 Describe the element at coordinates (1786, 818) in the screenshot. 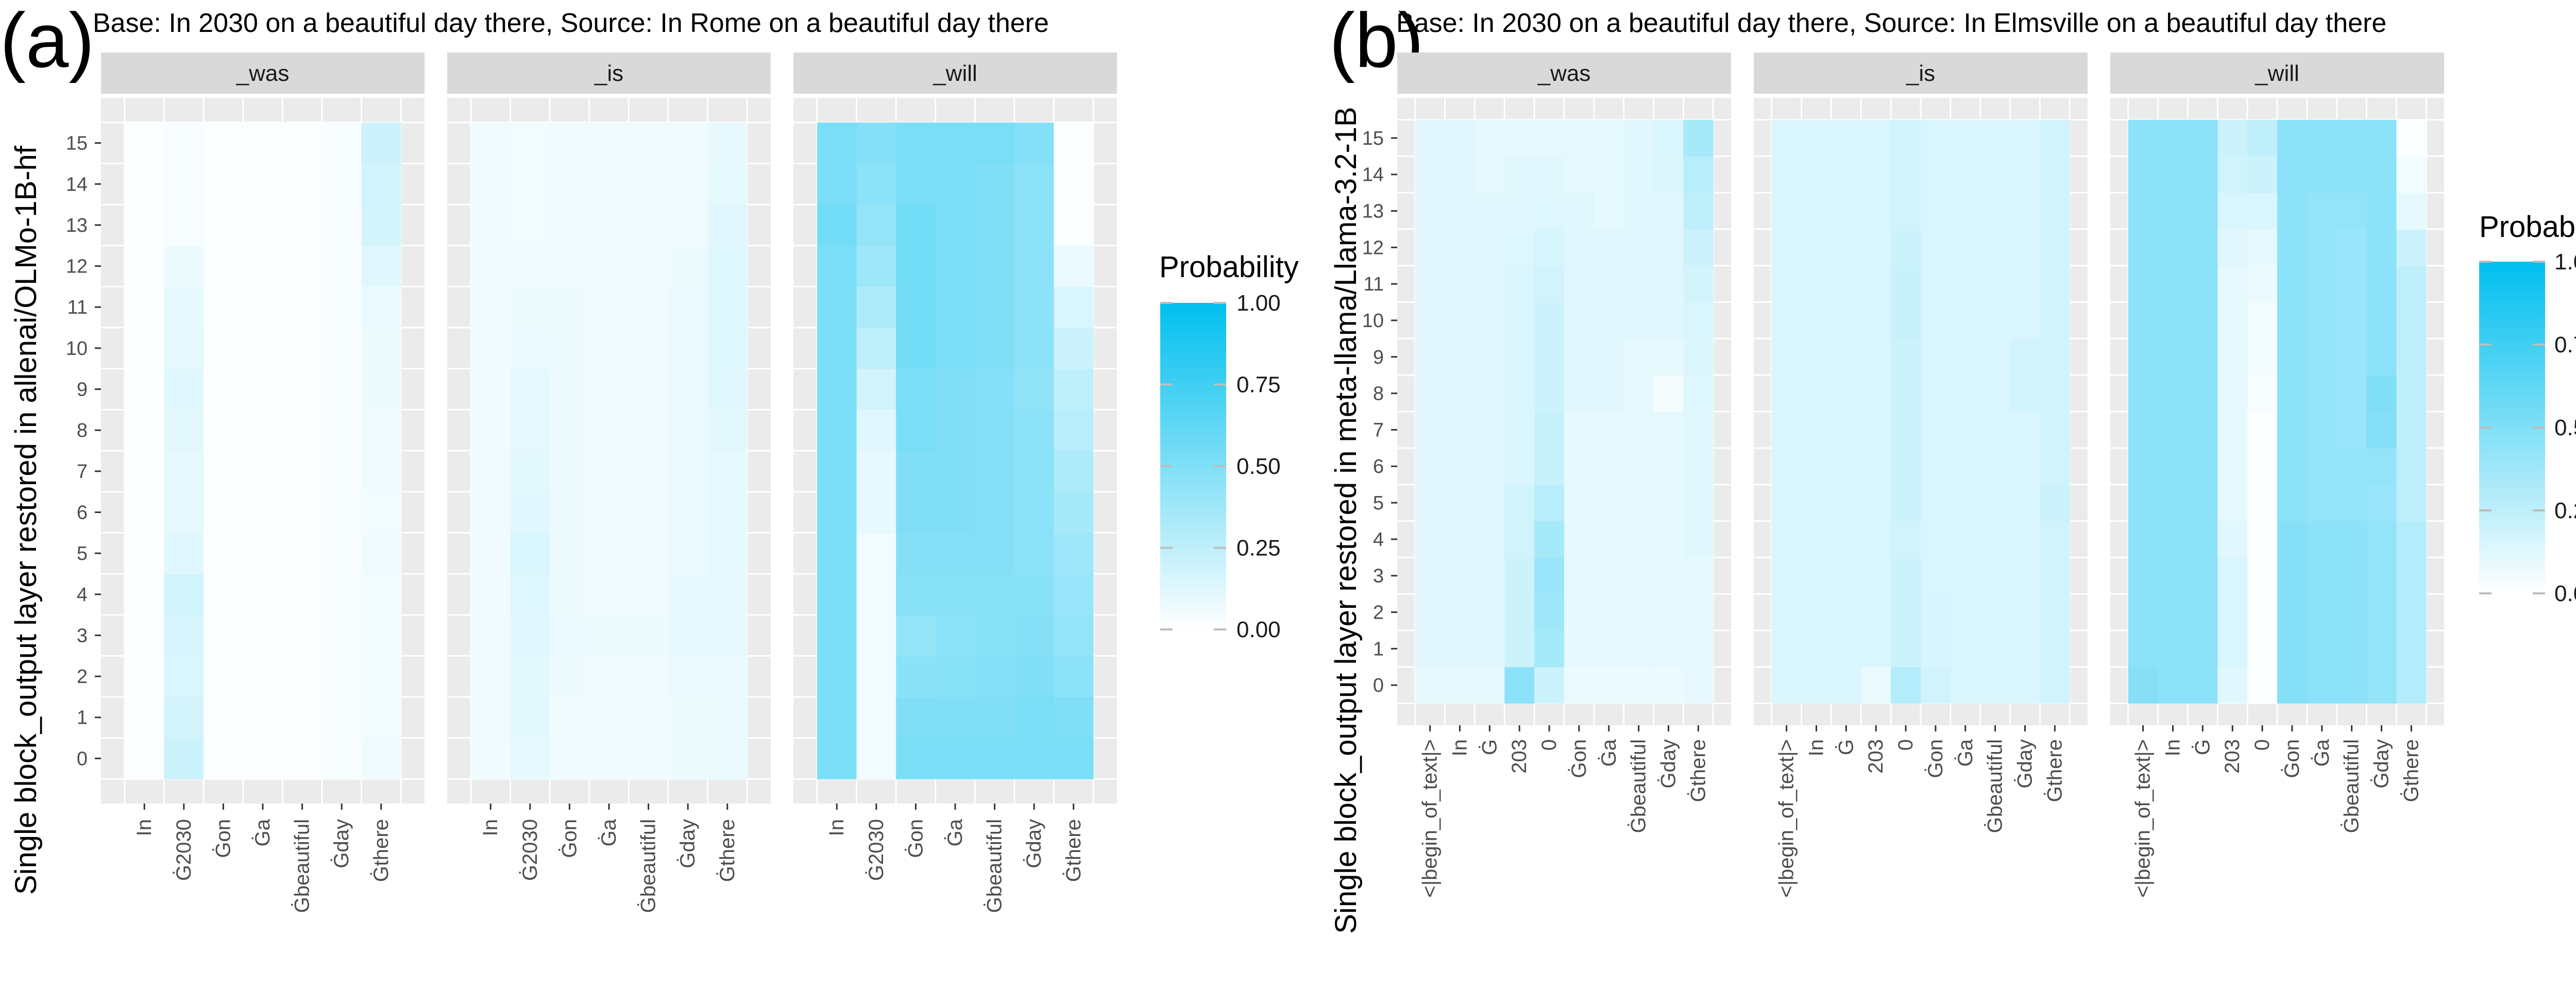

I see `x-tick-label: <|begin_of_text|>` at that location.